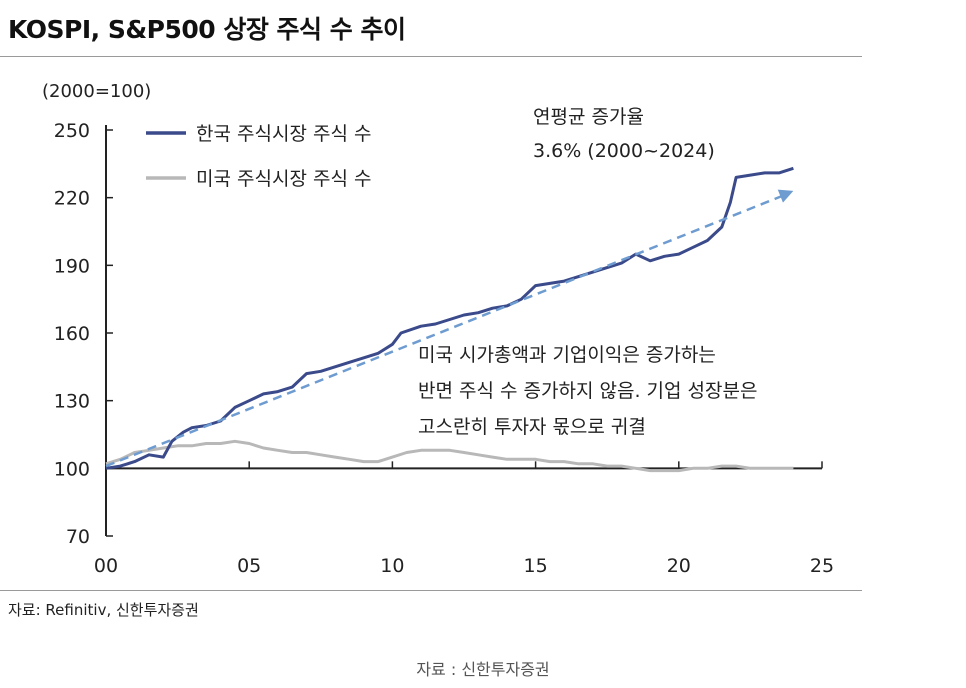 This screenshot has width=966, height=688. I want to click on legend-label: 한국 주식시장 주식 수, so click(283, 134).